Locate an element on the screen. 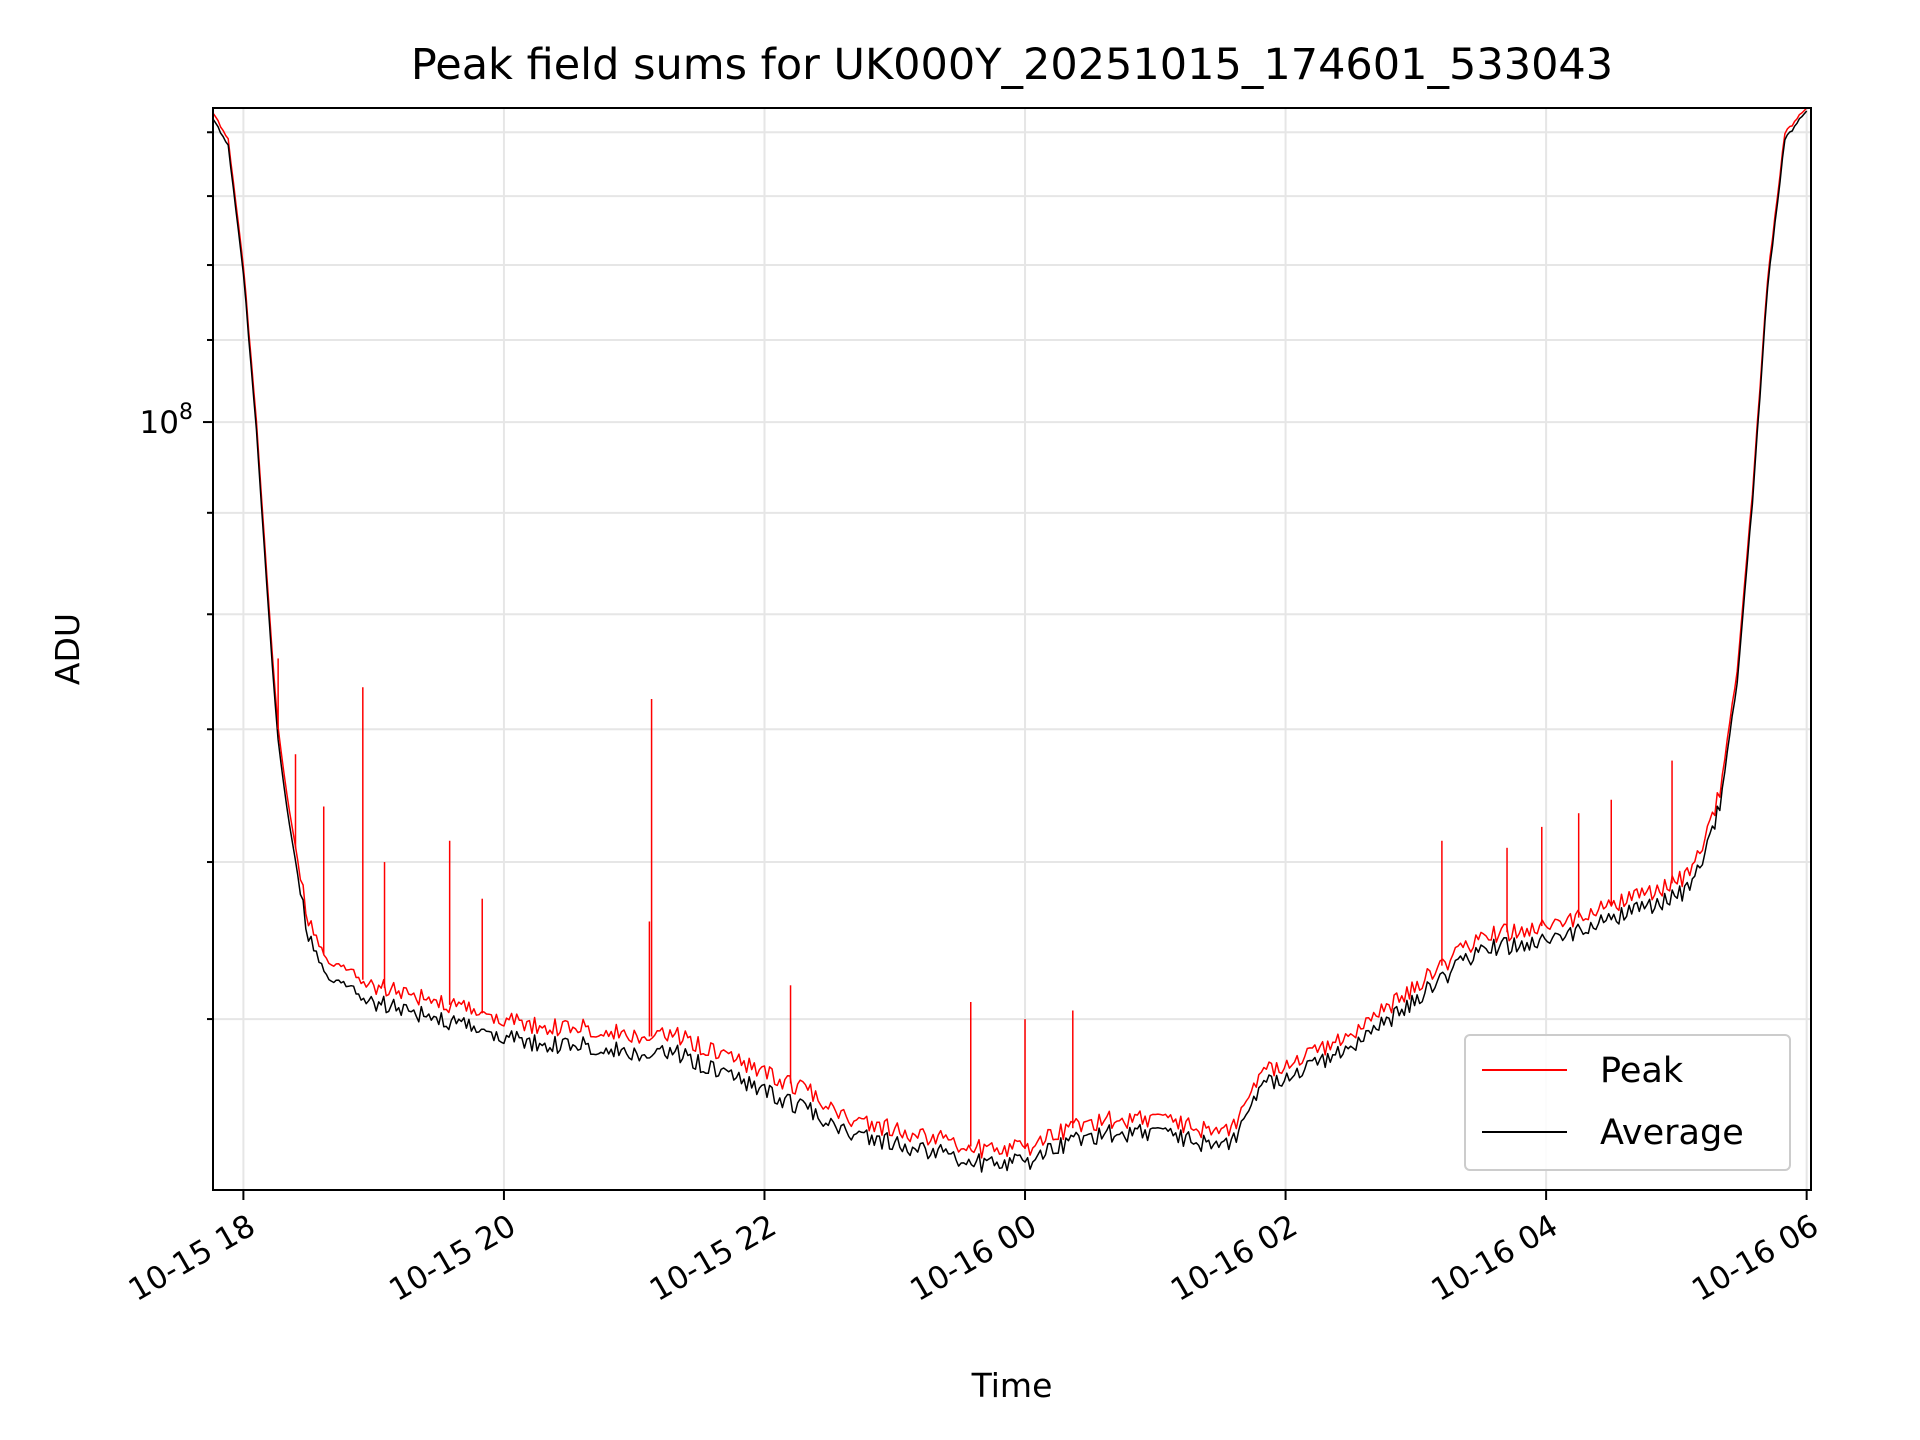 This screenshot has height=1440, width=1920. legend: Peak Average is located at coordinates (1627, 1102).